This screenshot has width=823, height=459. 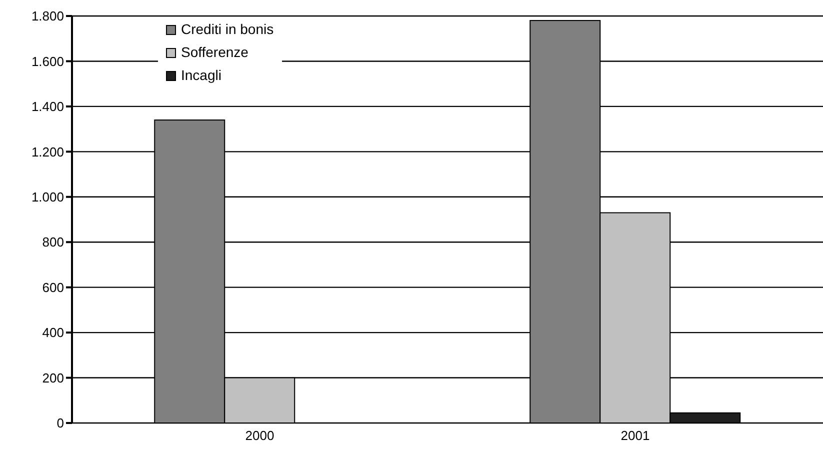 I want to click on x-tick-label: 2000, so click(x=259, y=436).